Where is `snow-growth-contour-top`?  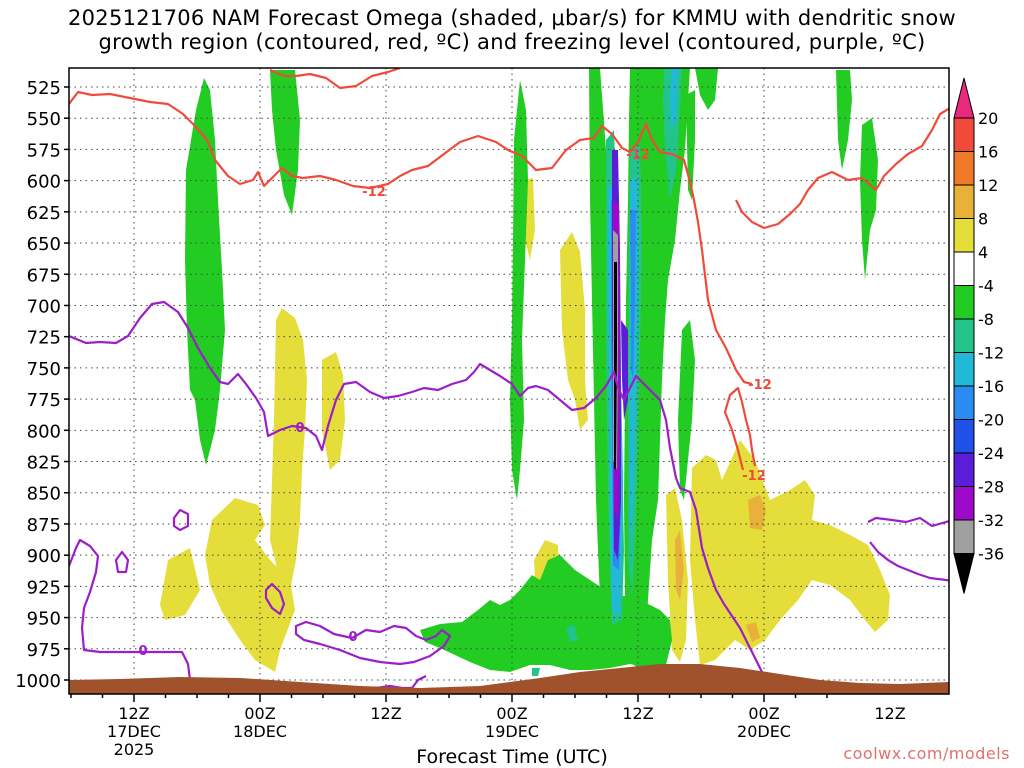
snow-growth-contour-top is located at coordinates (335, 79).